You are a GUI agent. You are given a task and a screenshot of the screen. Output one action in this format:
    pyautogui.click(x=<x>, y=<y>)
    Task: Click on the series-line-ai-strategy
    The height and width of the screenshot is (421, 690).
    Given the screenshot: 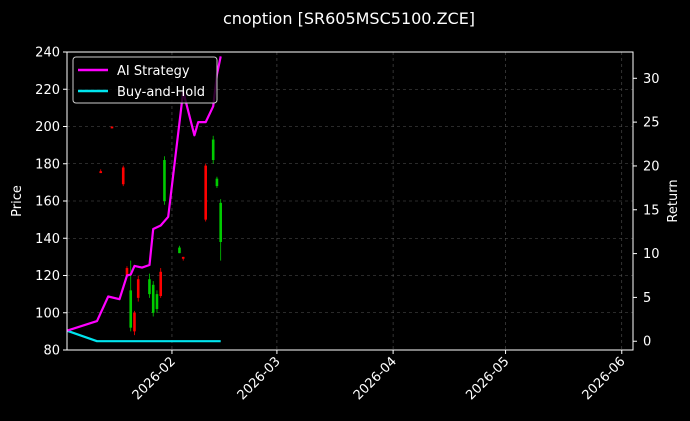 What is the action you would take?
    pyautogui.click(x=144, y=194)
    